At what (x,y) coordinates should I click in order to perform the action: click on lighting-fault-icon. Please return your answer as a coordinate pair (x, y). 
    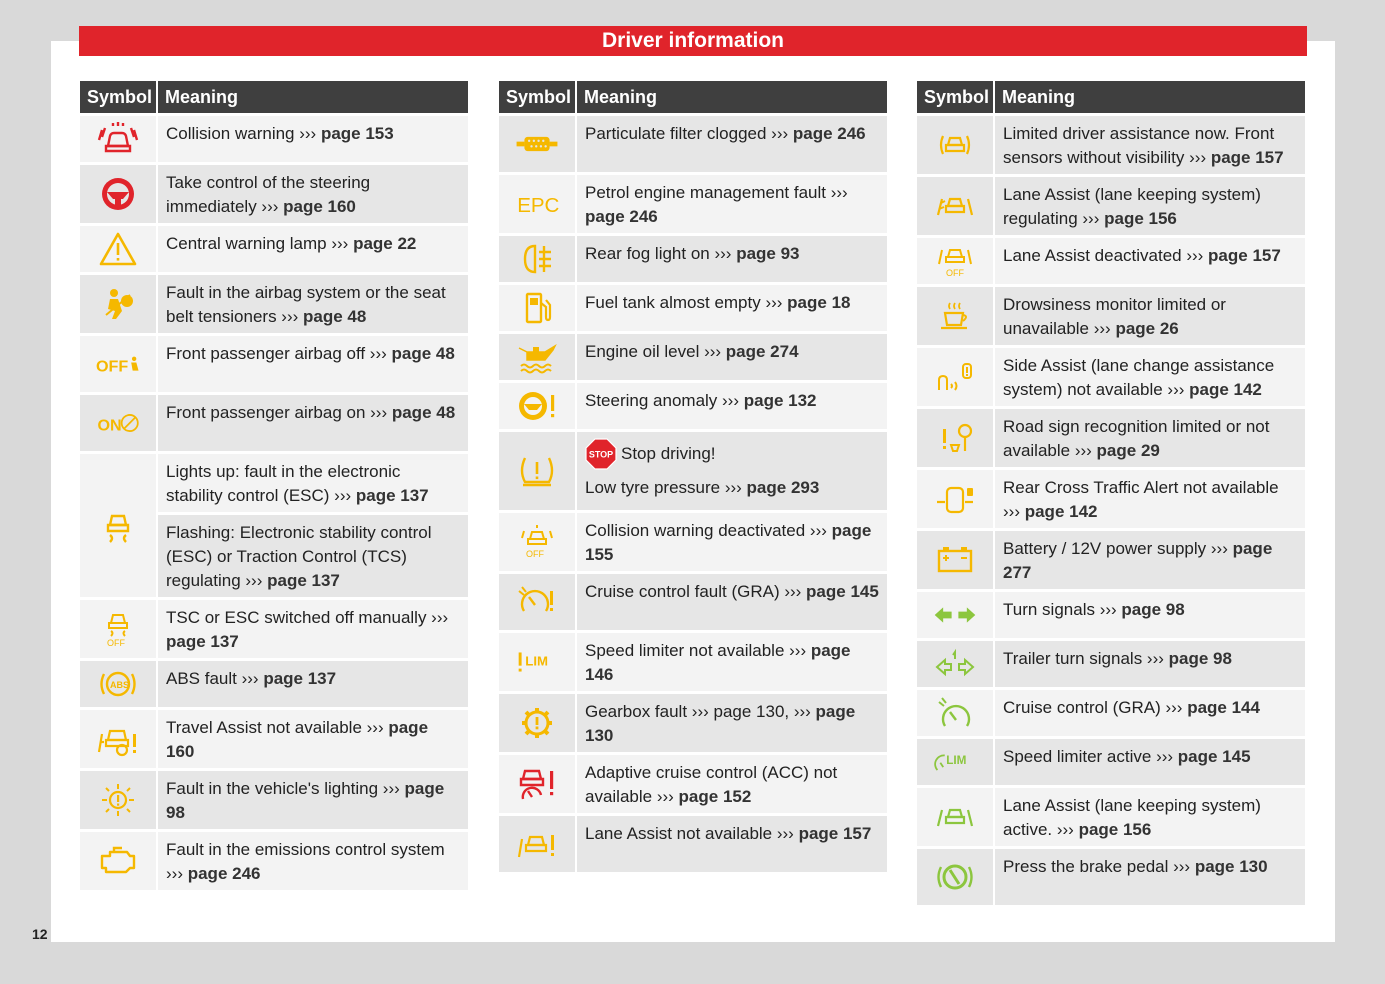
    Looking at the image, I should click on (118, 800).